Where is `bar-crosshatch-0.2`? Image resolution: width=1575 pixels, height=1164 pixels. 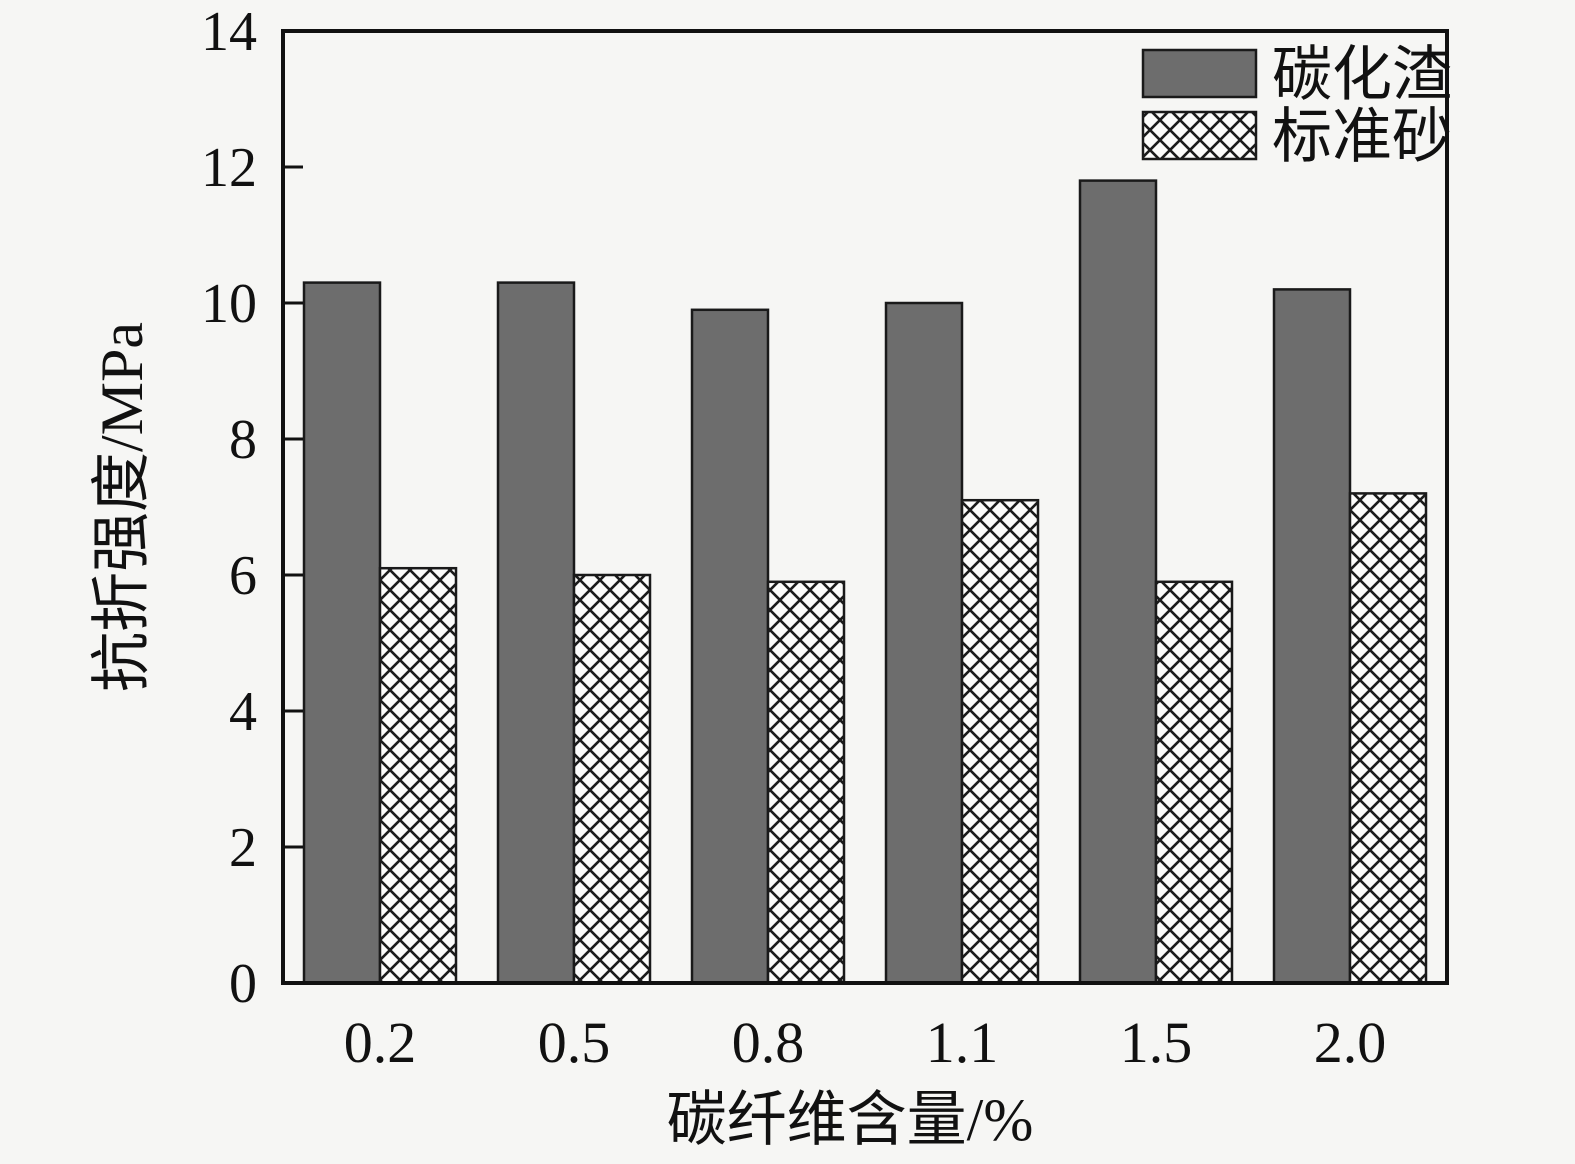 bar-crosshatch-0.2 is located at coordinates (418, 775).